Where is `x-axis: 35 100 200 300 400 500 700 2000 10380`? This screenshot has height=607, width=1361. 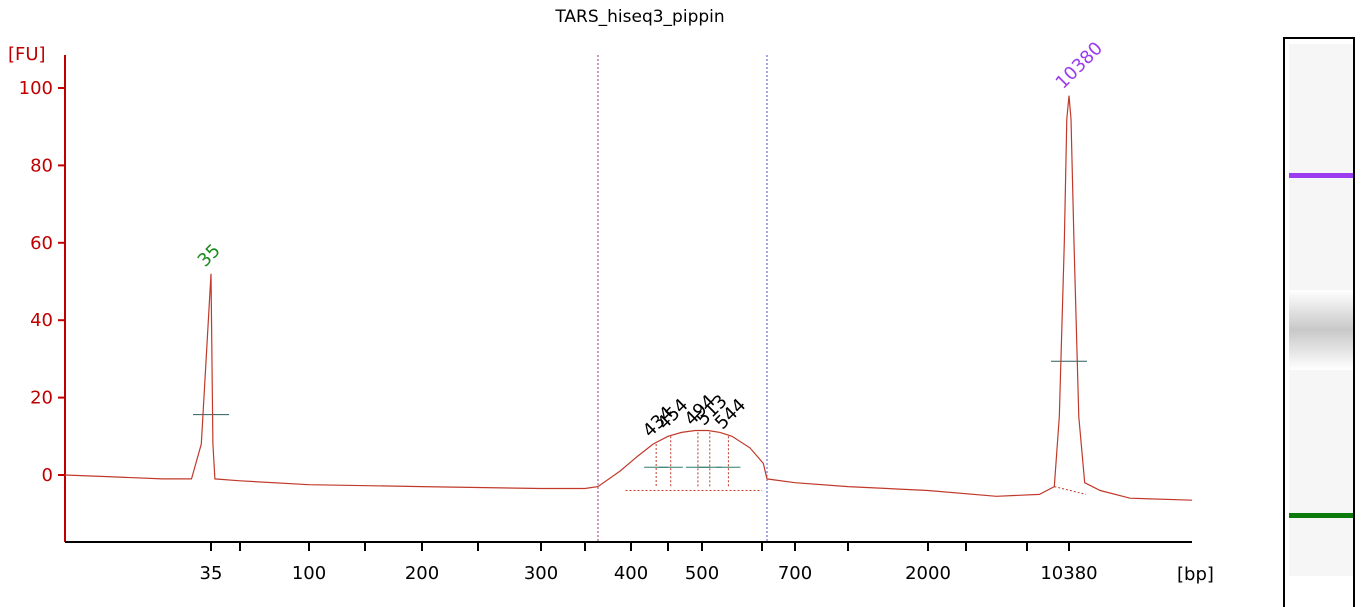 x-axis: 35 100 200 300 400 500 700 2000 10380 is located at coordinates (628, 562).